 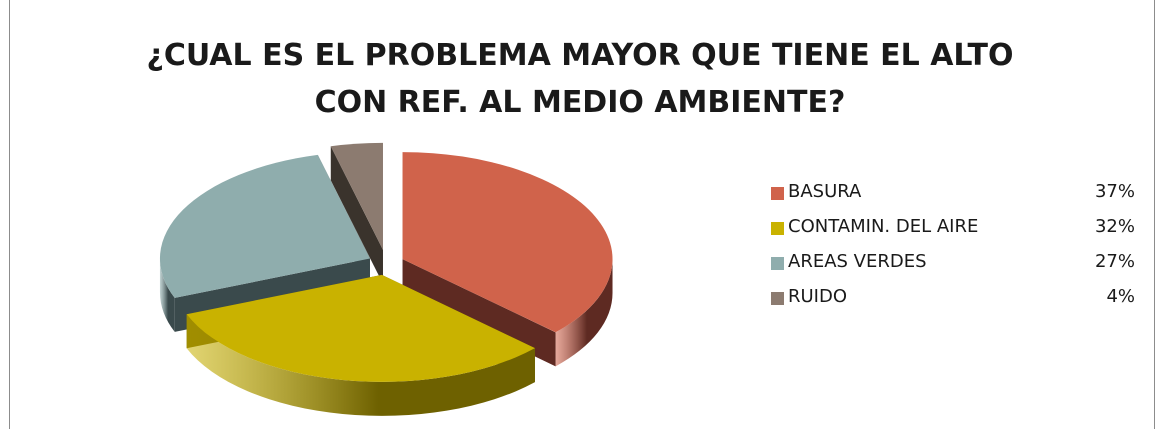 I want to click on pie-slice-basura, so click(x=507, y=259).